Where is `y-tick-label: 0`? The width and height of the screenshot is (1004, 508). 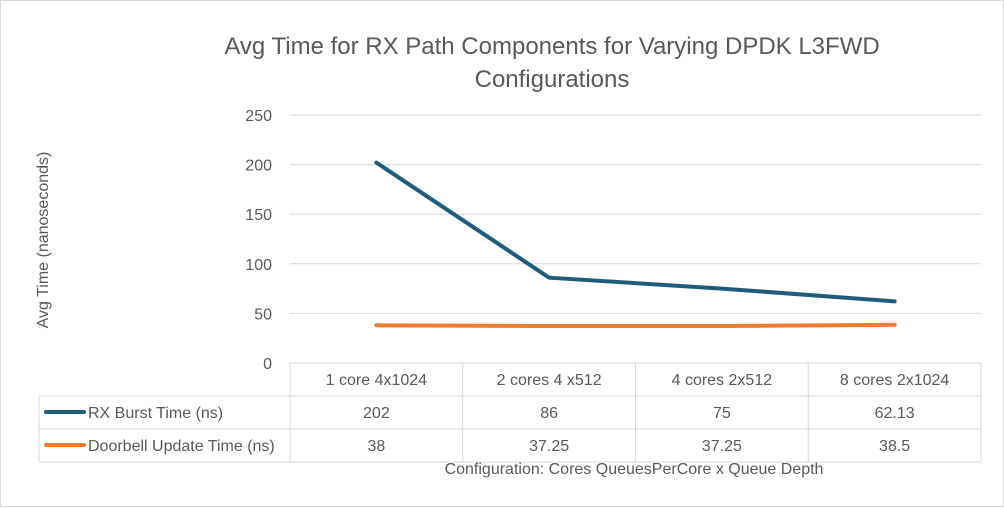 y-tick-label: 0 is located at coordinates (267, 364).